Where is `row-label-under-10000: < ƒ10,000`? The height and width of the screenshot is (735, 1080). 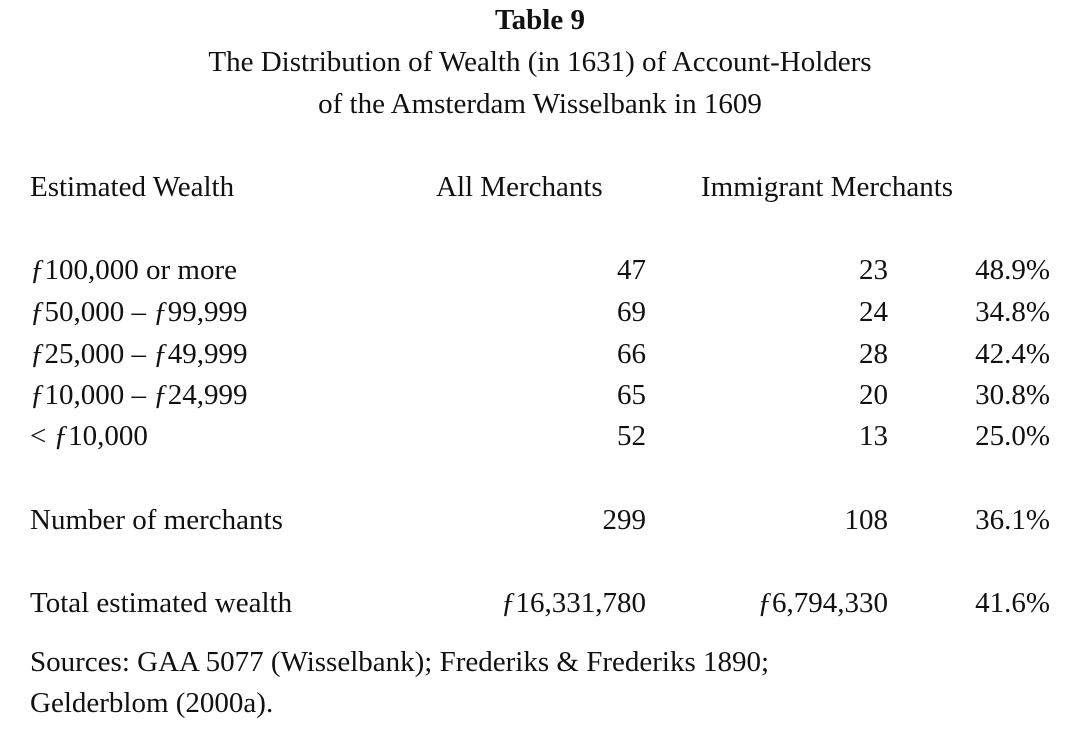
row-label-under-10000: < ƒ10,000 is located at coordinates (89, 436).